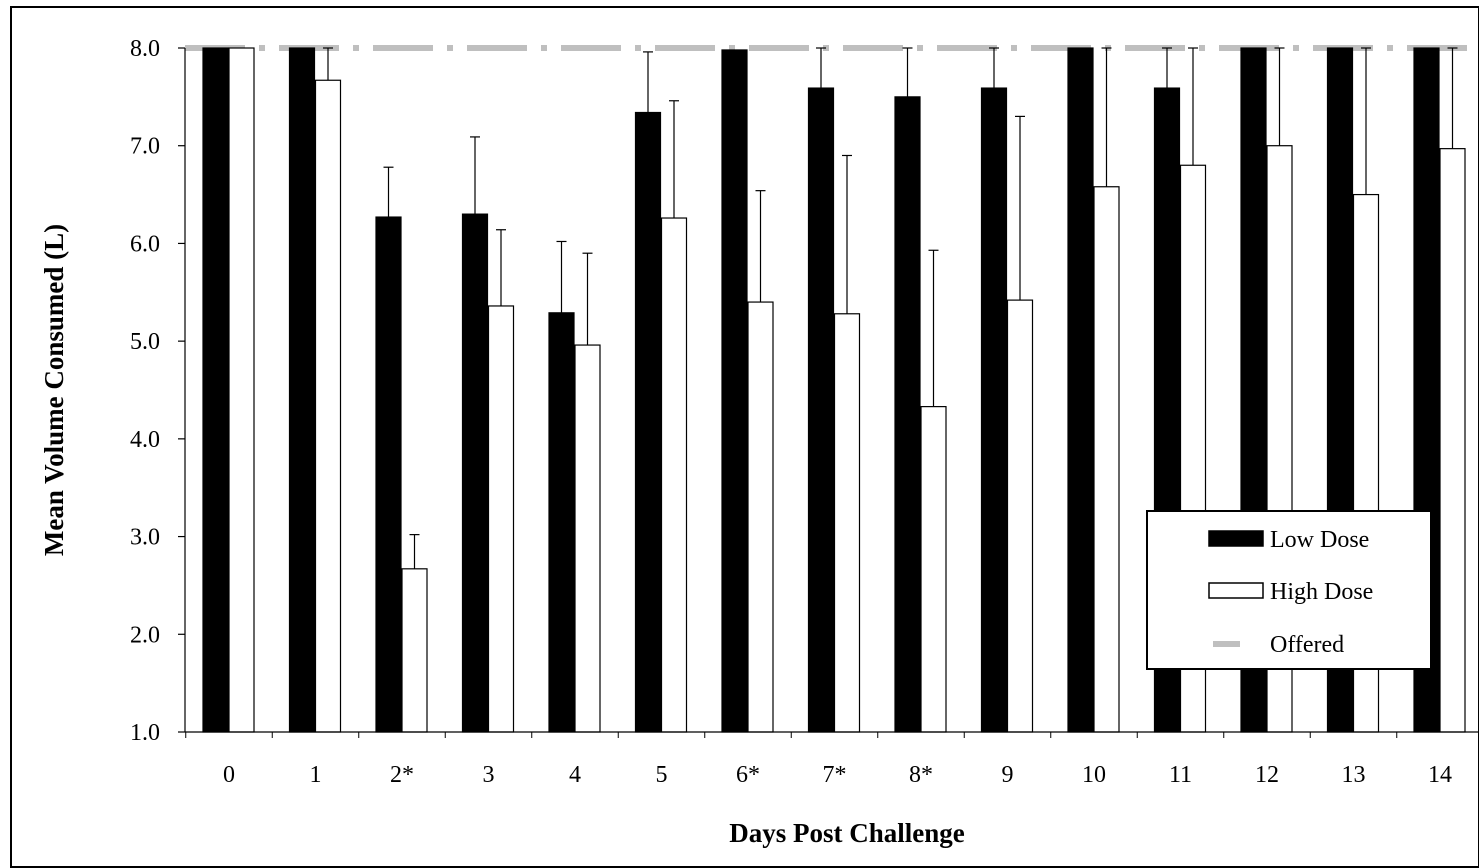  I want to click on legend-label-2: Offered, so click(1307, 645).